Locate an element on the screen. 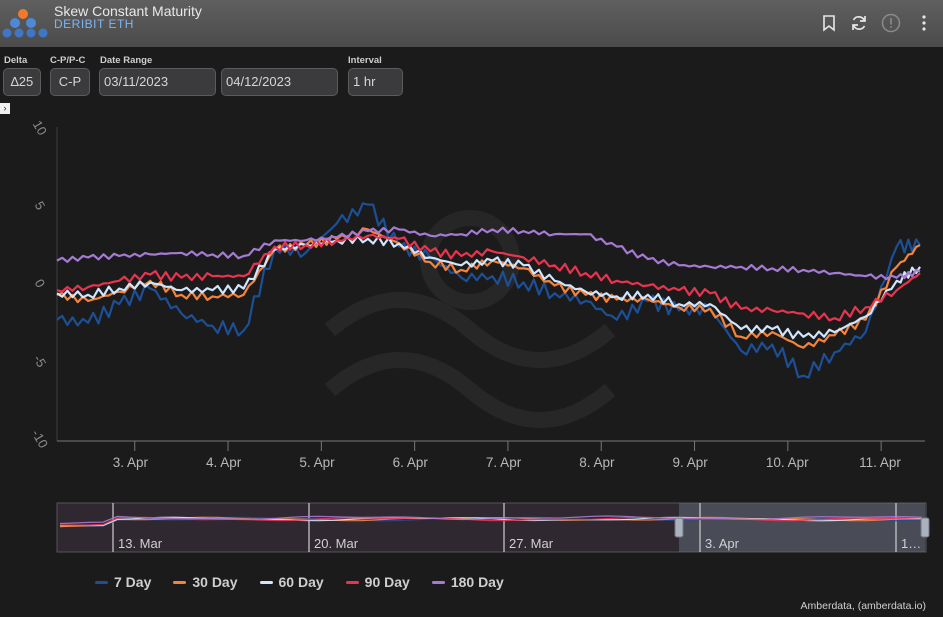 The width and height of the screenshot is (943, 617). info-alert-icon is located at coordinates (891, 23).